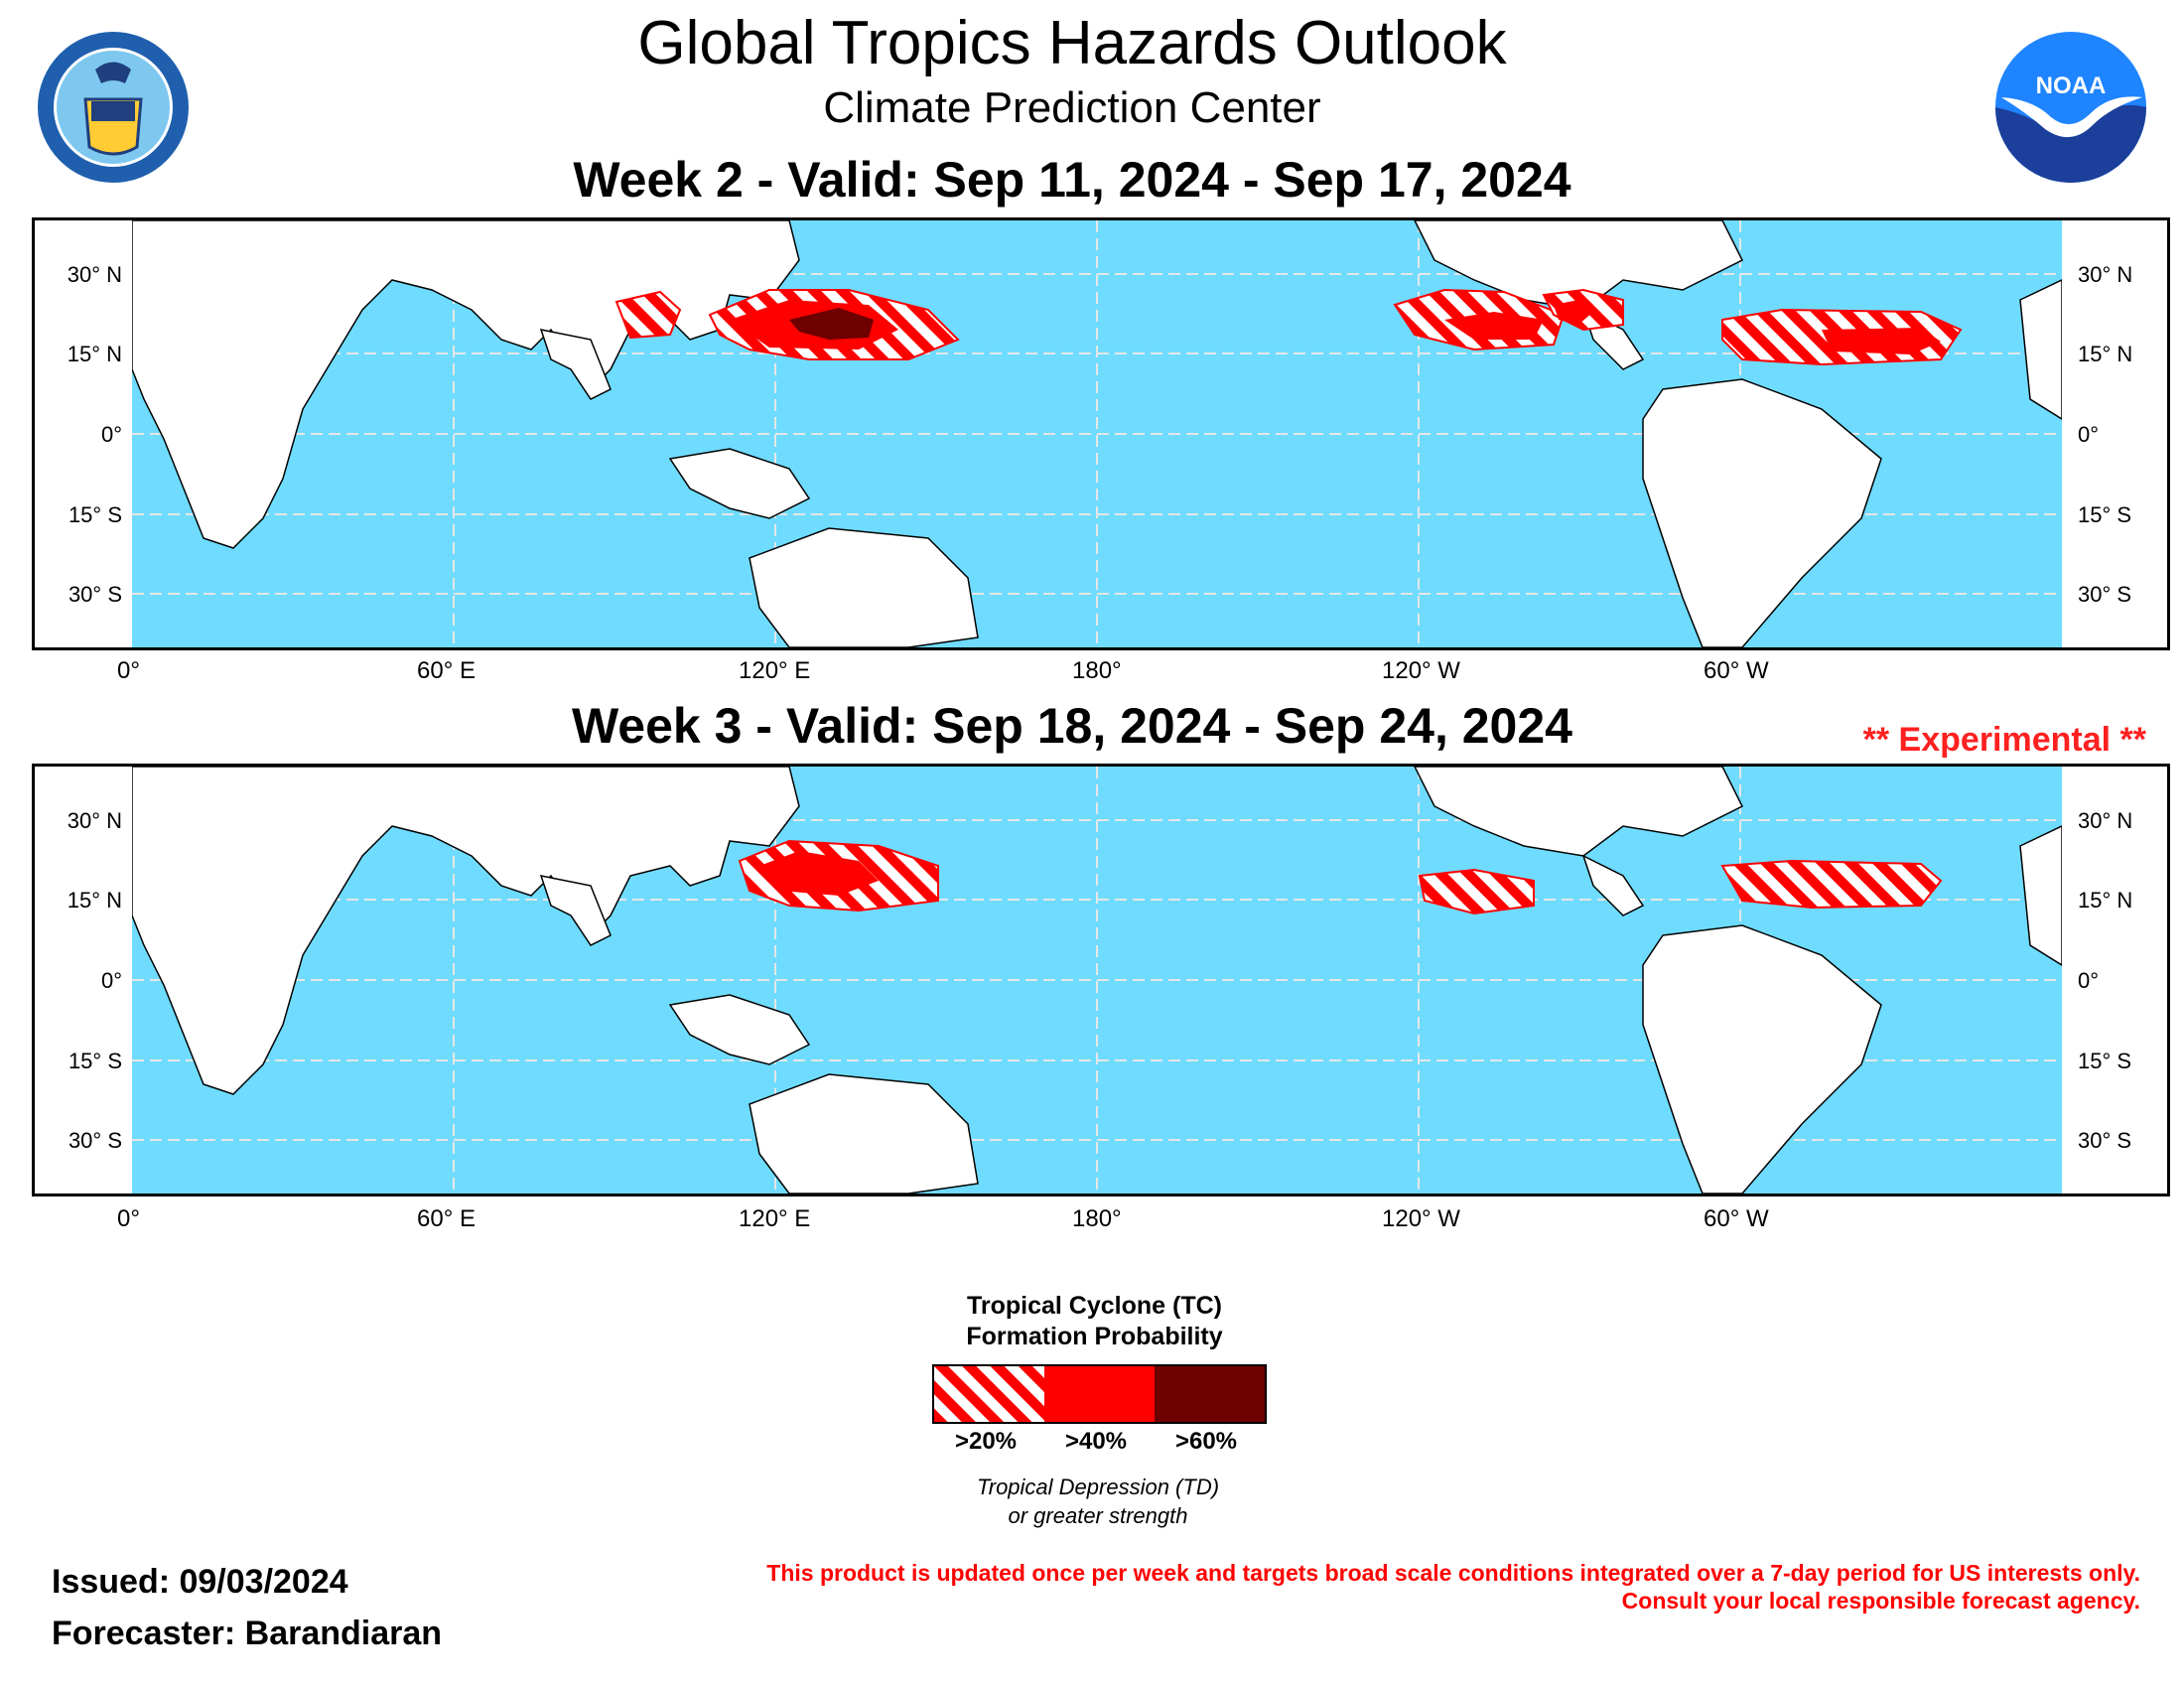  Describe the element at coordinates (446, 1218) in the screenshot. I see `lon-label-60e-w3: 60° E` at that location.